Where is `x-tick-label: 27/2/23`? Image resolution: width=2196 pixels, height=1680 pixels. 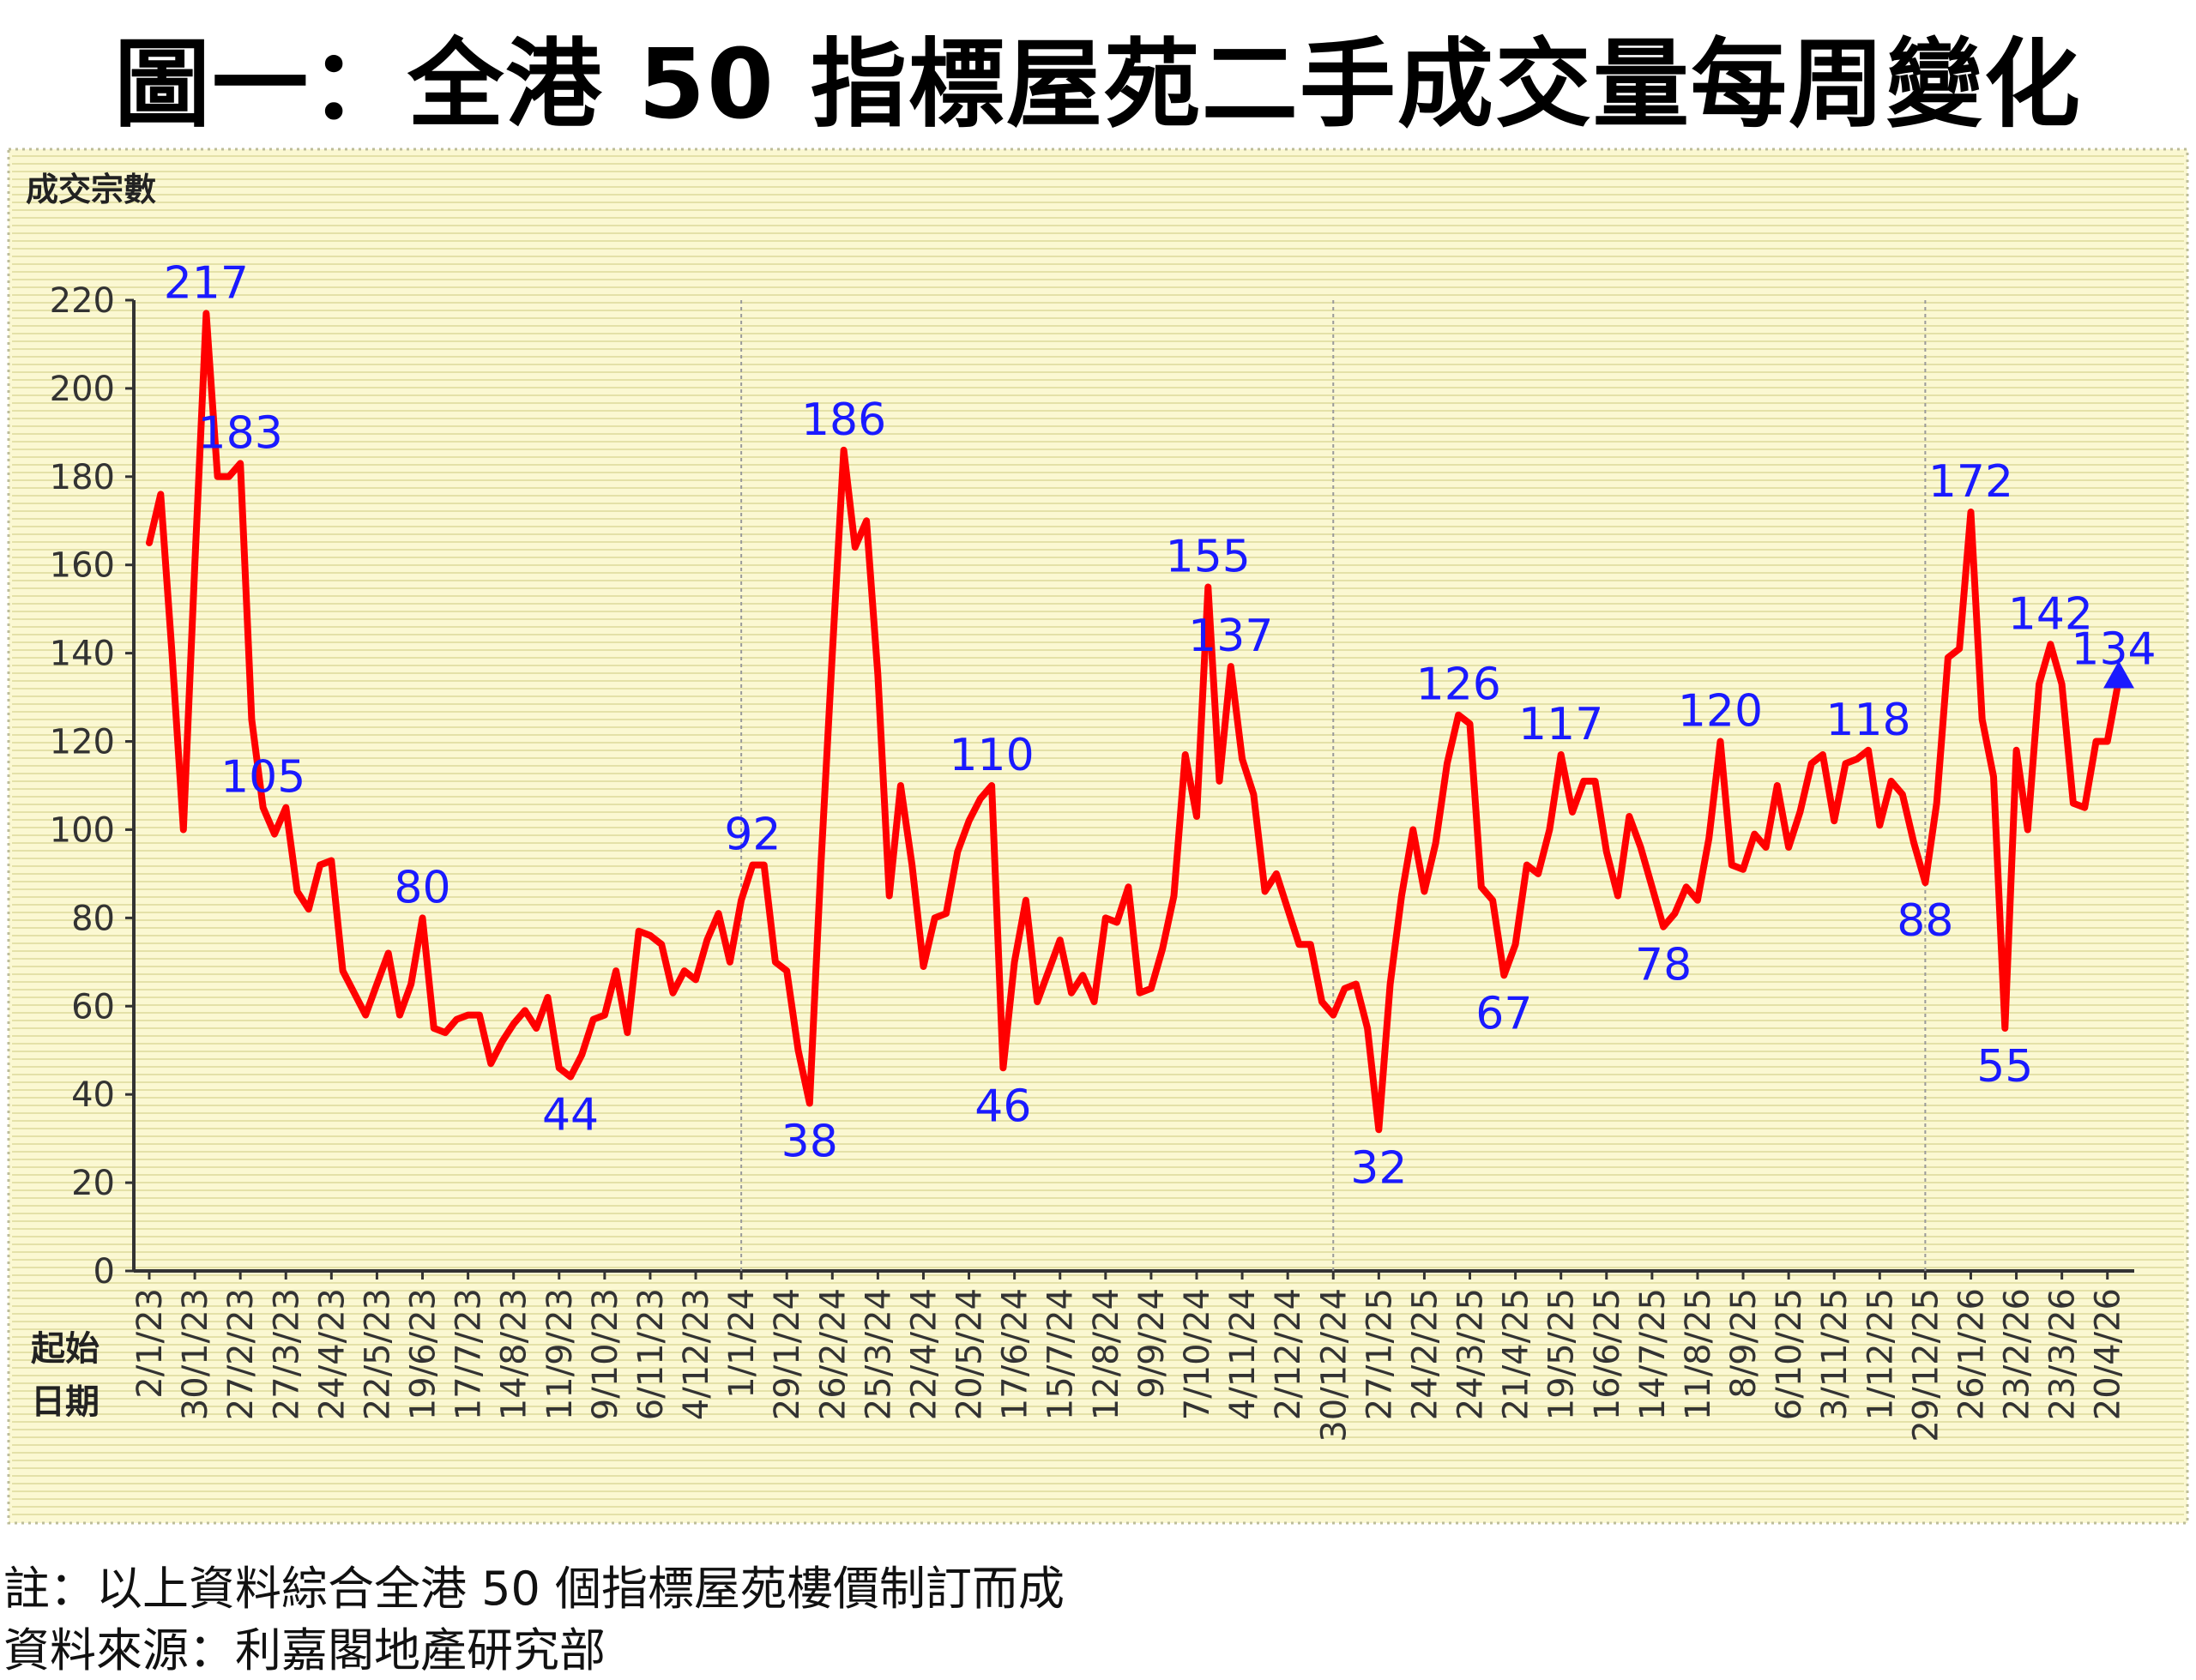 x-tick-label: 27/2/23 is located at coordinates (241, 1354).